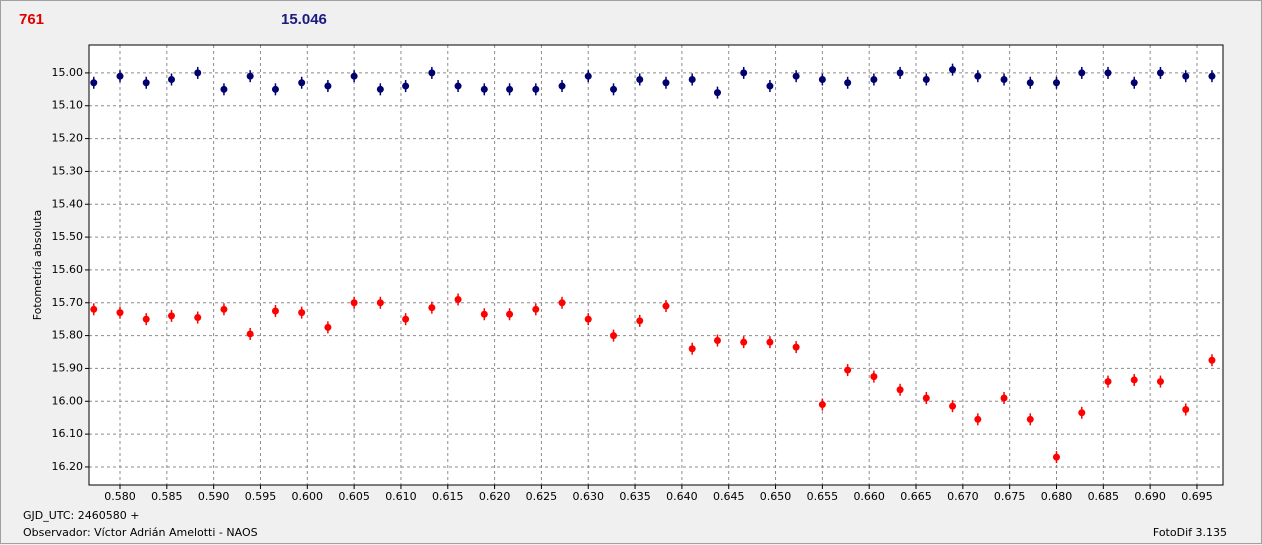 This screenshot has width=1262, height=545. I want to click on x-tick-label: 0.635, so click(635, 496).